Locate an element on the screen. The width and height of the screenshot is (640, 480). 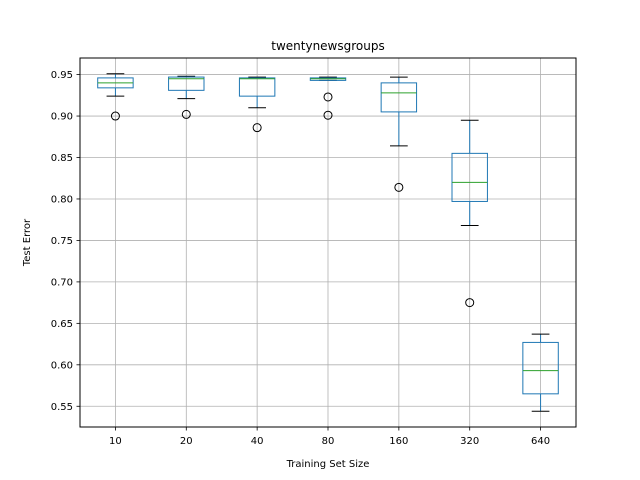
x-tick-label: 20 is located at coordinates (186, 441).